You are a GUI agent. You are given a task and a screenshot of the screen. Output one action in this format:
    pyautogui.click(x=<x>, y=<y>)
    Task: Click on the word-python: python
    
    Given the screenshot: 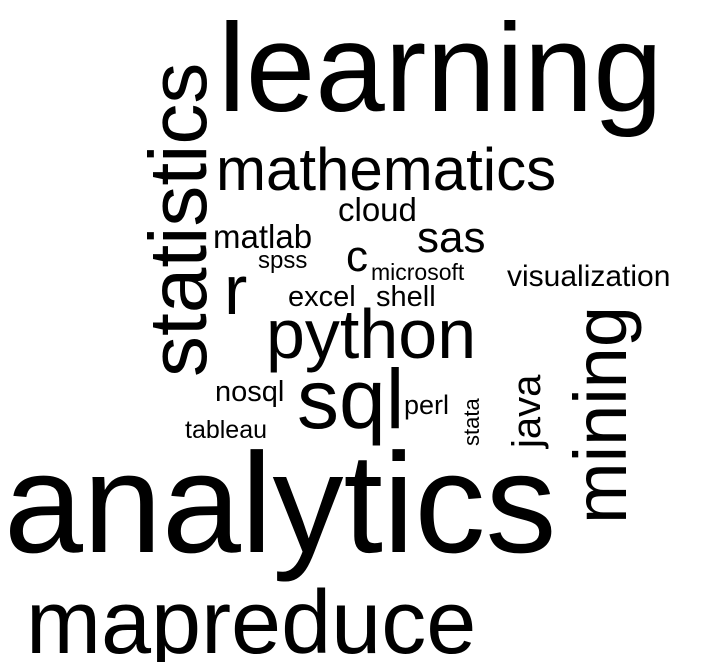 What is the action you would take?
    pyautogui.click(x=371, y=334)
    